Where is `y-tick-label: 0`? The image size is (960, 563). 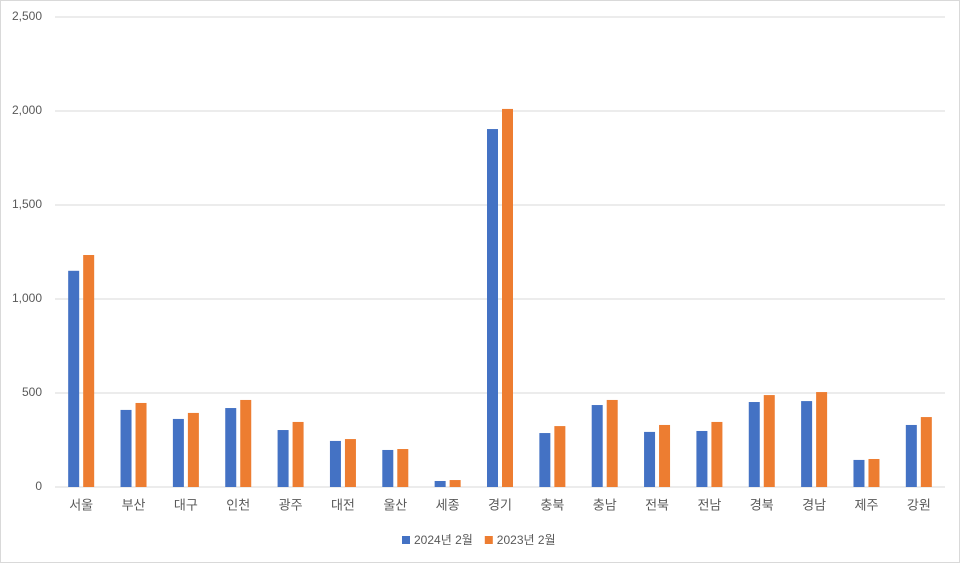 y-tick-label: 0 is located at coordinates (38, 486).